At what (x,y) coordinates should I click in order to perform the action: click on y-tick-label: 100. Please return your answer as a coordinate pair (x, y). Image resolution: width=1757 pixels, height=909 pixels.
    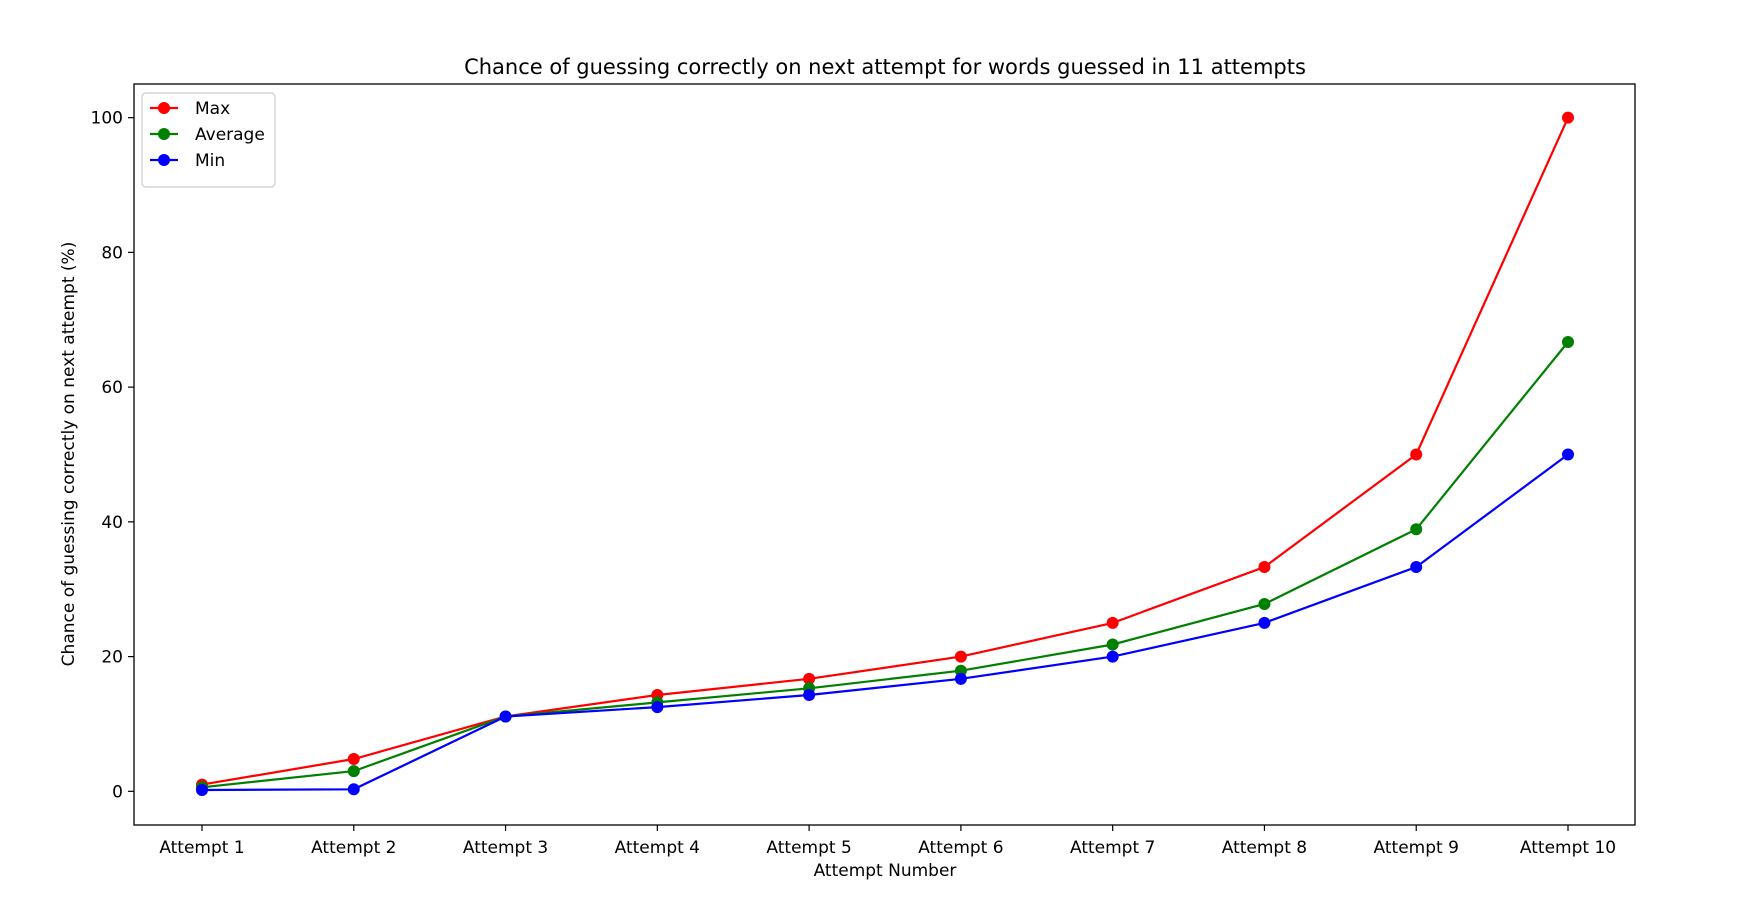
    Looking at the image, I should click on (107, 119).